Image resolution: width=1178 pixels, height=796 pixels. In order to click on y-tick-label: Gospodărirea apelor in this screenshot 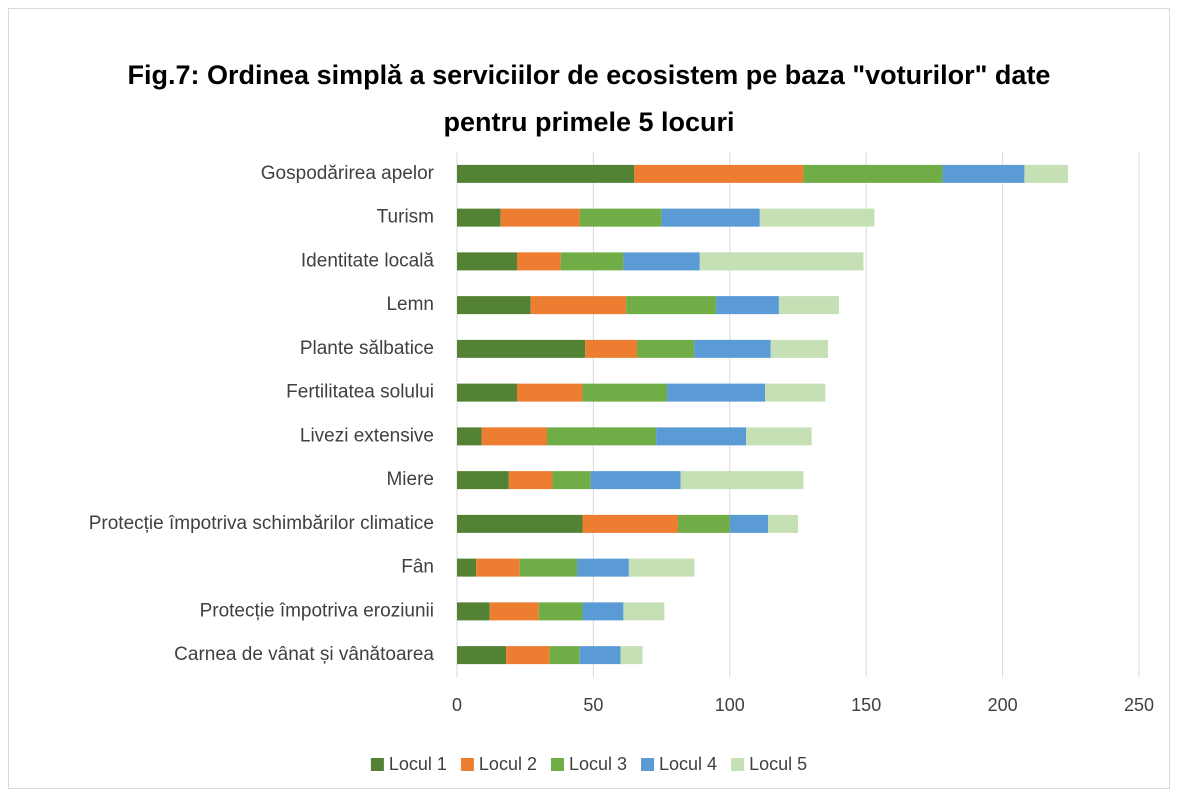, I will do `click(348, 173)`.